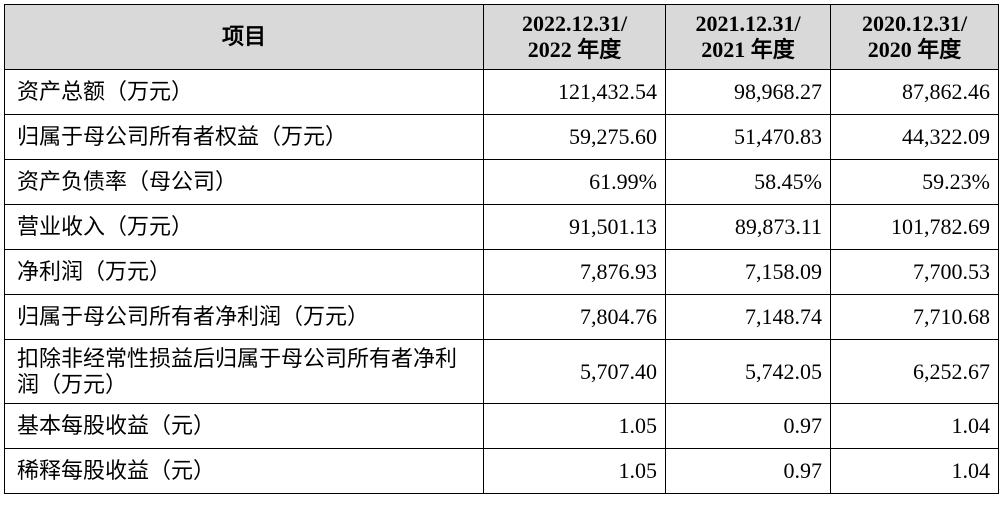 The image size is (1000, 514). Describe the element at coordinates (914, 227) in the screenshot. I see `value-cell: 101,782.69` at that location.